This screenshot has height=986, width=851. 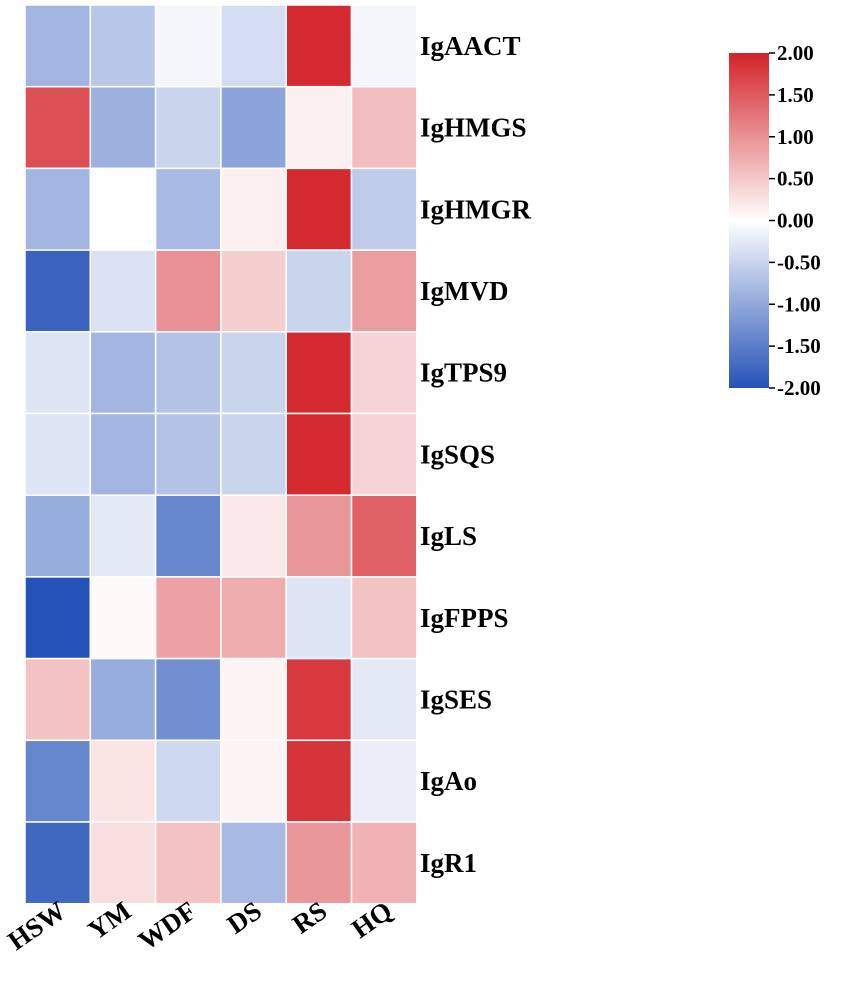 What do you see at coordinates (464, 618) in the screenshot?
I see `row-label-IgFPPS: IgFPPS` at bounding box center [464, 618].